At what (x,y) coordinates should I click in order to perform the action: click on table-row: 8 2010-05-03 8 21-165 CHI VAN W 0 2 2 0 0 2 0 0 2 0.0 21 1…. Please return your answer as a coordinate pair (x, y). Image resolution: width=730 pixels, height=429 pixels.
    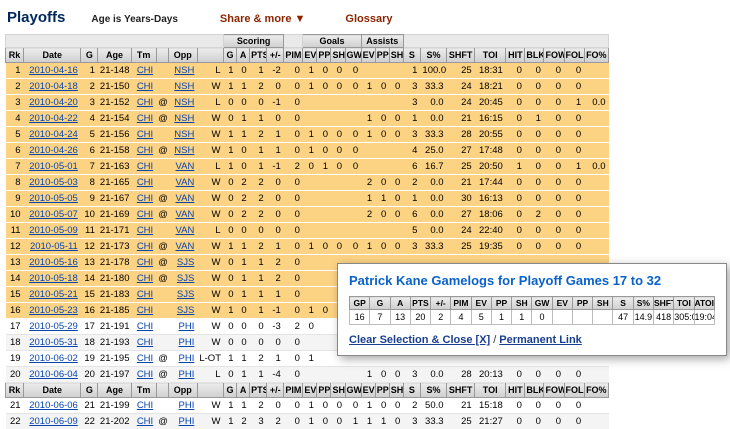
    Looking at the image, I should click on (307, 182).